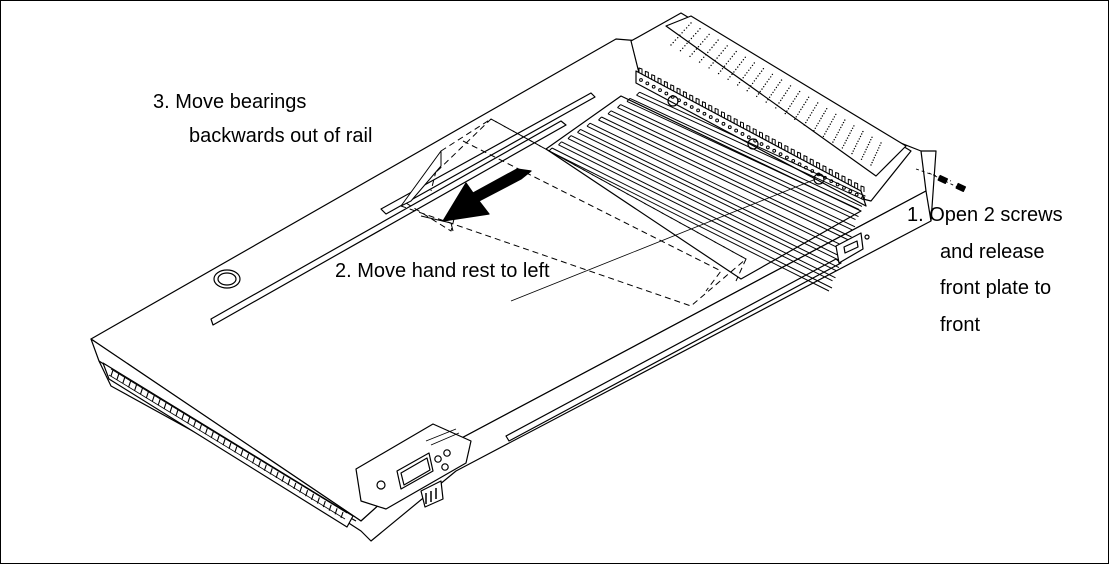  I want to click on step-3-label: 3. Move bearings backwards out of rail, so click(262, 119).